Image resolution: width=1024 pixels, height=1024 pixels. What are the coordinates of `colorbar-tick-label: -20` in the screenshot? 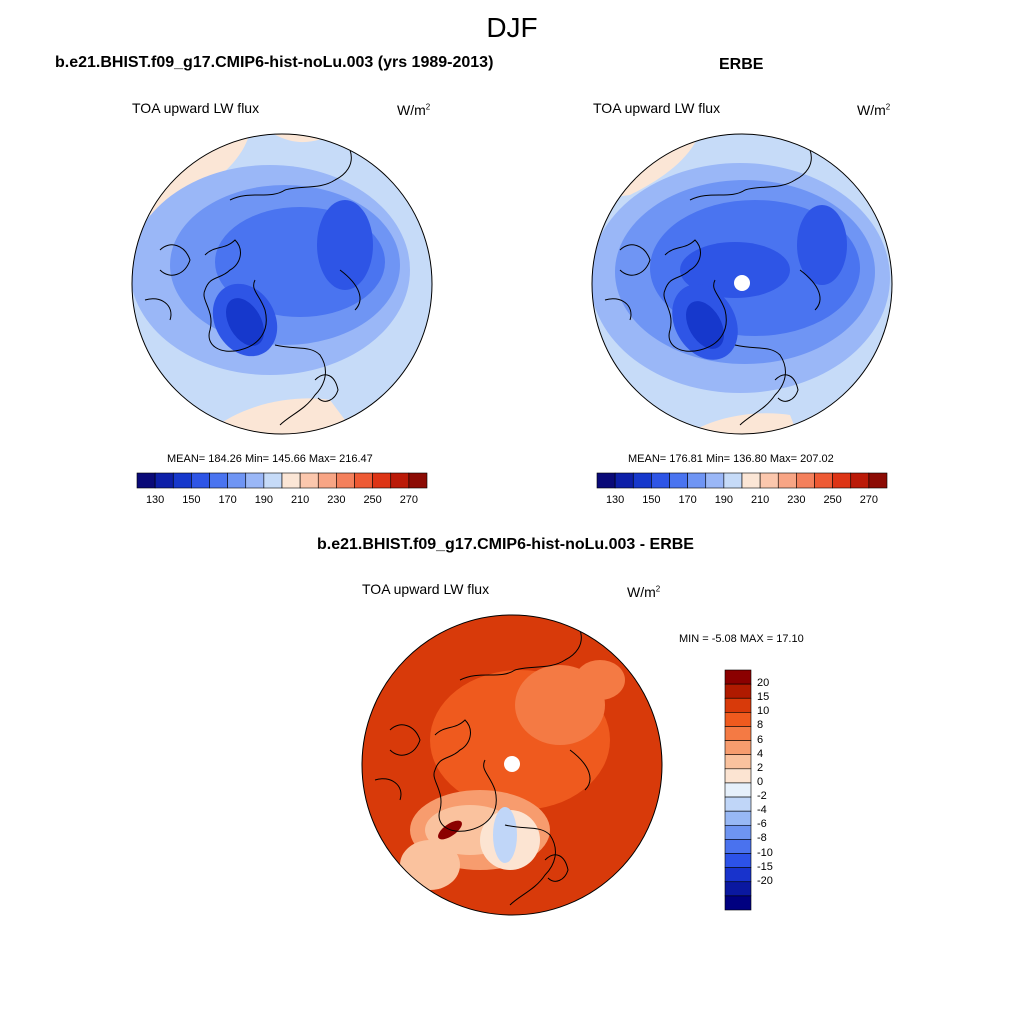 It's located at (765, 880).